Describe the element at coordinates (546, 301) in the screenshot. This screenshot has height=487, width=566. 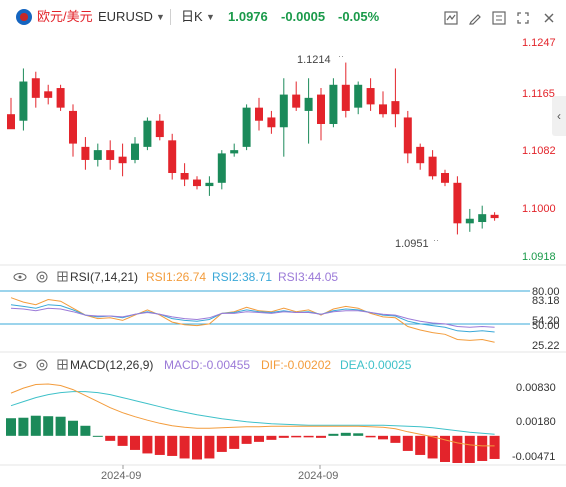
I see `rsi-tick-label: 83.18` at that location.